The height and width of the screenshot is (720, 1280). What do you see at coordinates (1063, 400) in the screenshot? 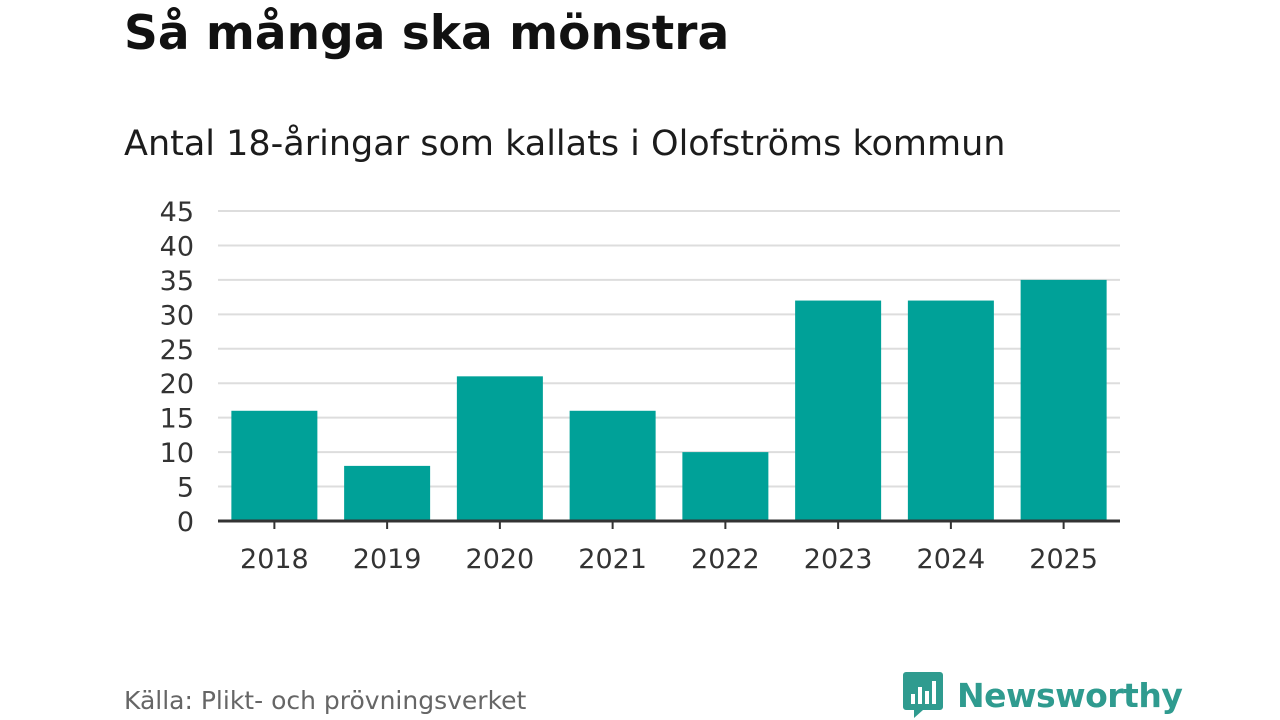
I see `bar-2025` at bounding box center [1063, 400].